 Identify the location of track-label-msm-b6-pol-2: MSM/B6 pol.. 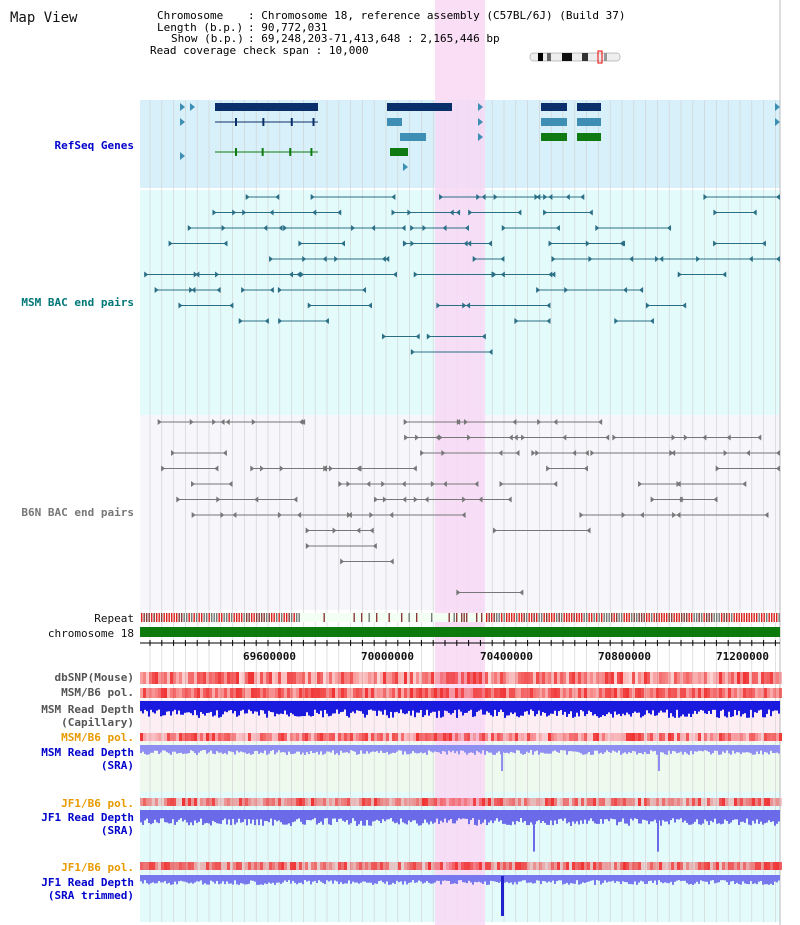
(97, 737).